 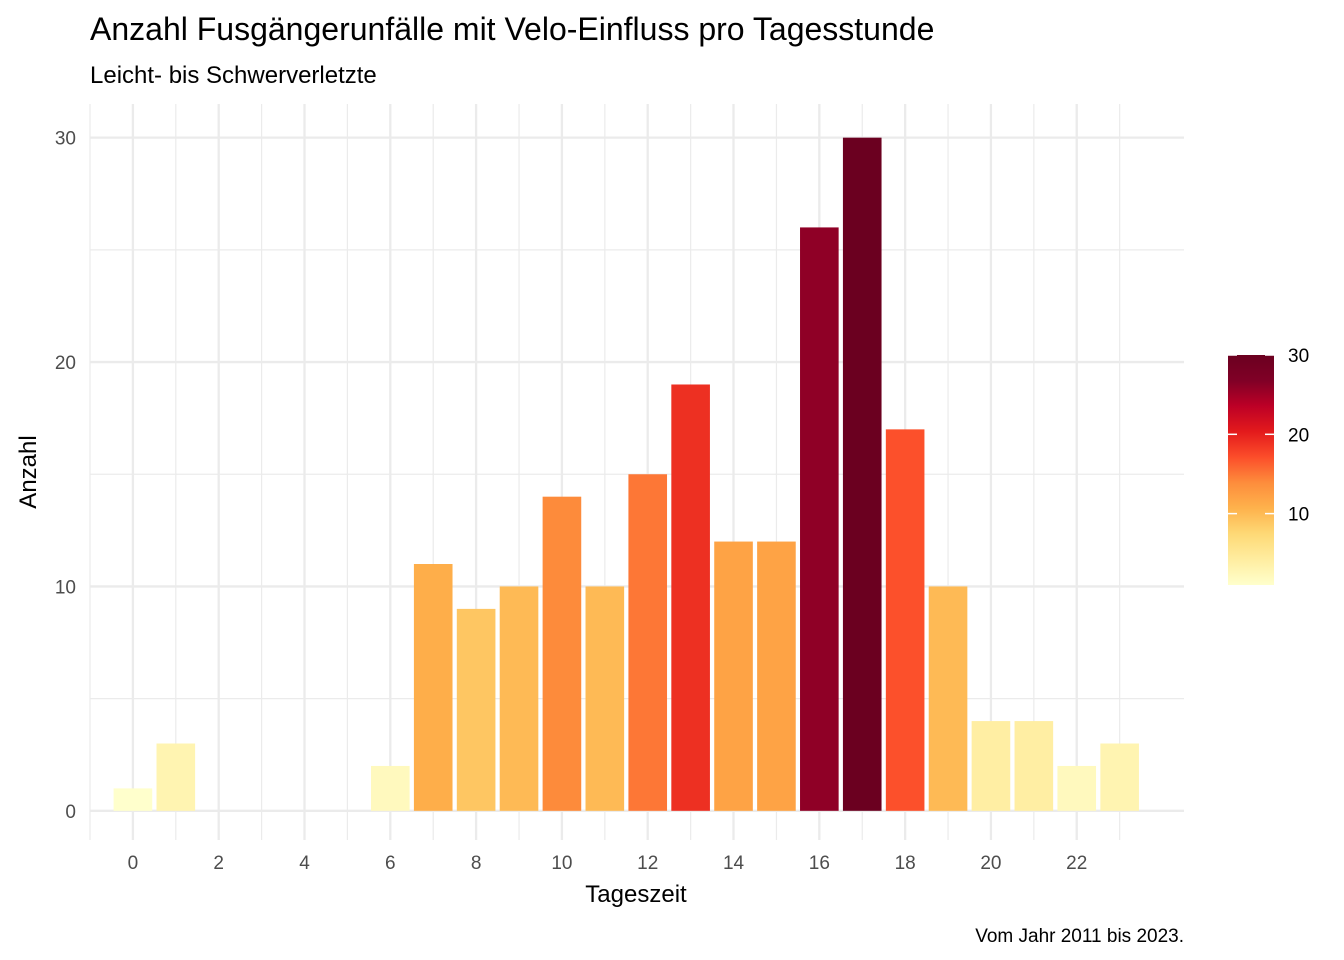 I want to click on x-tick-label: 22, so click(x=1076, y=863).